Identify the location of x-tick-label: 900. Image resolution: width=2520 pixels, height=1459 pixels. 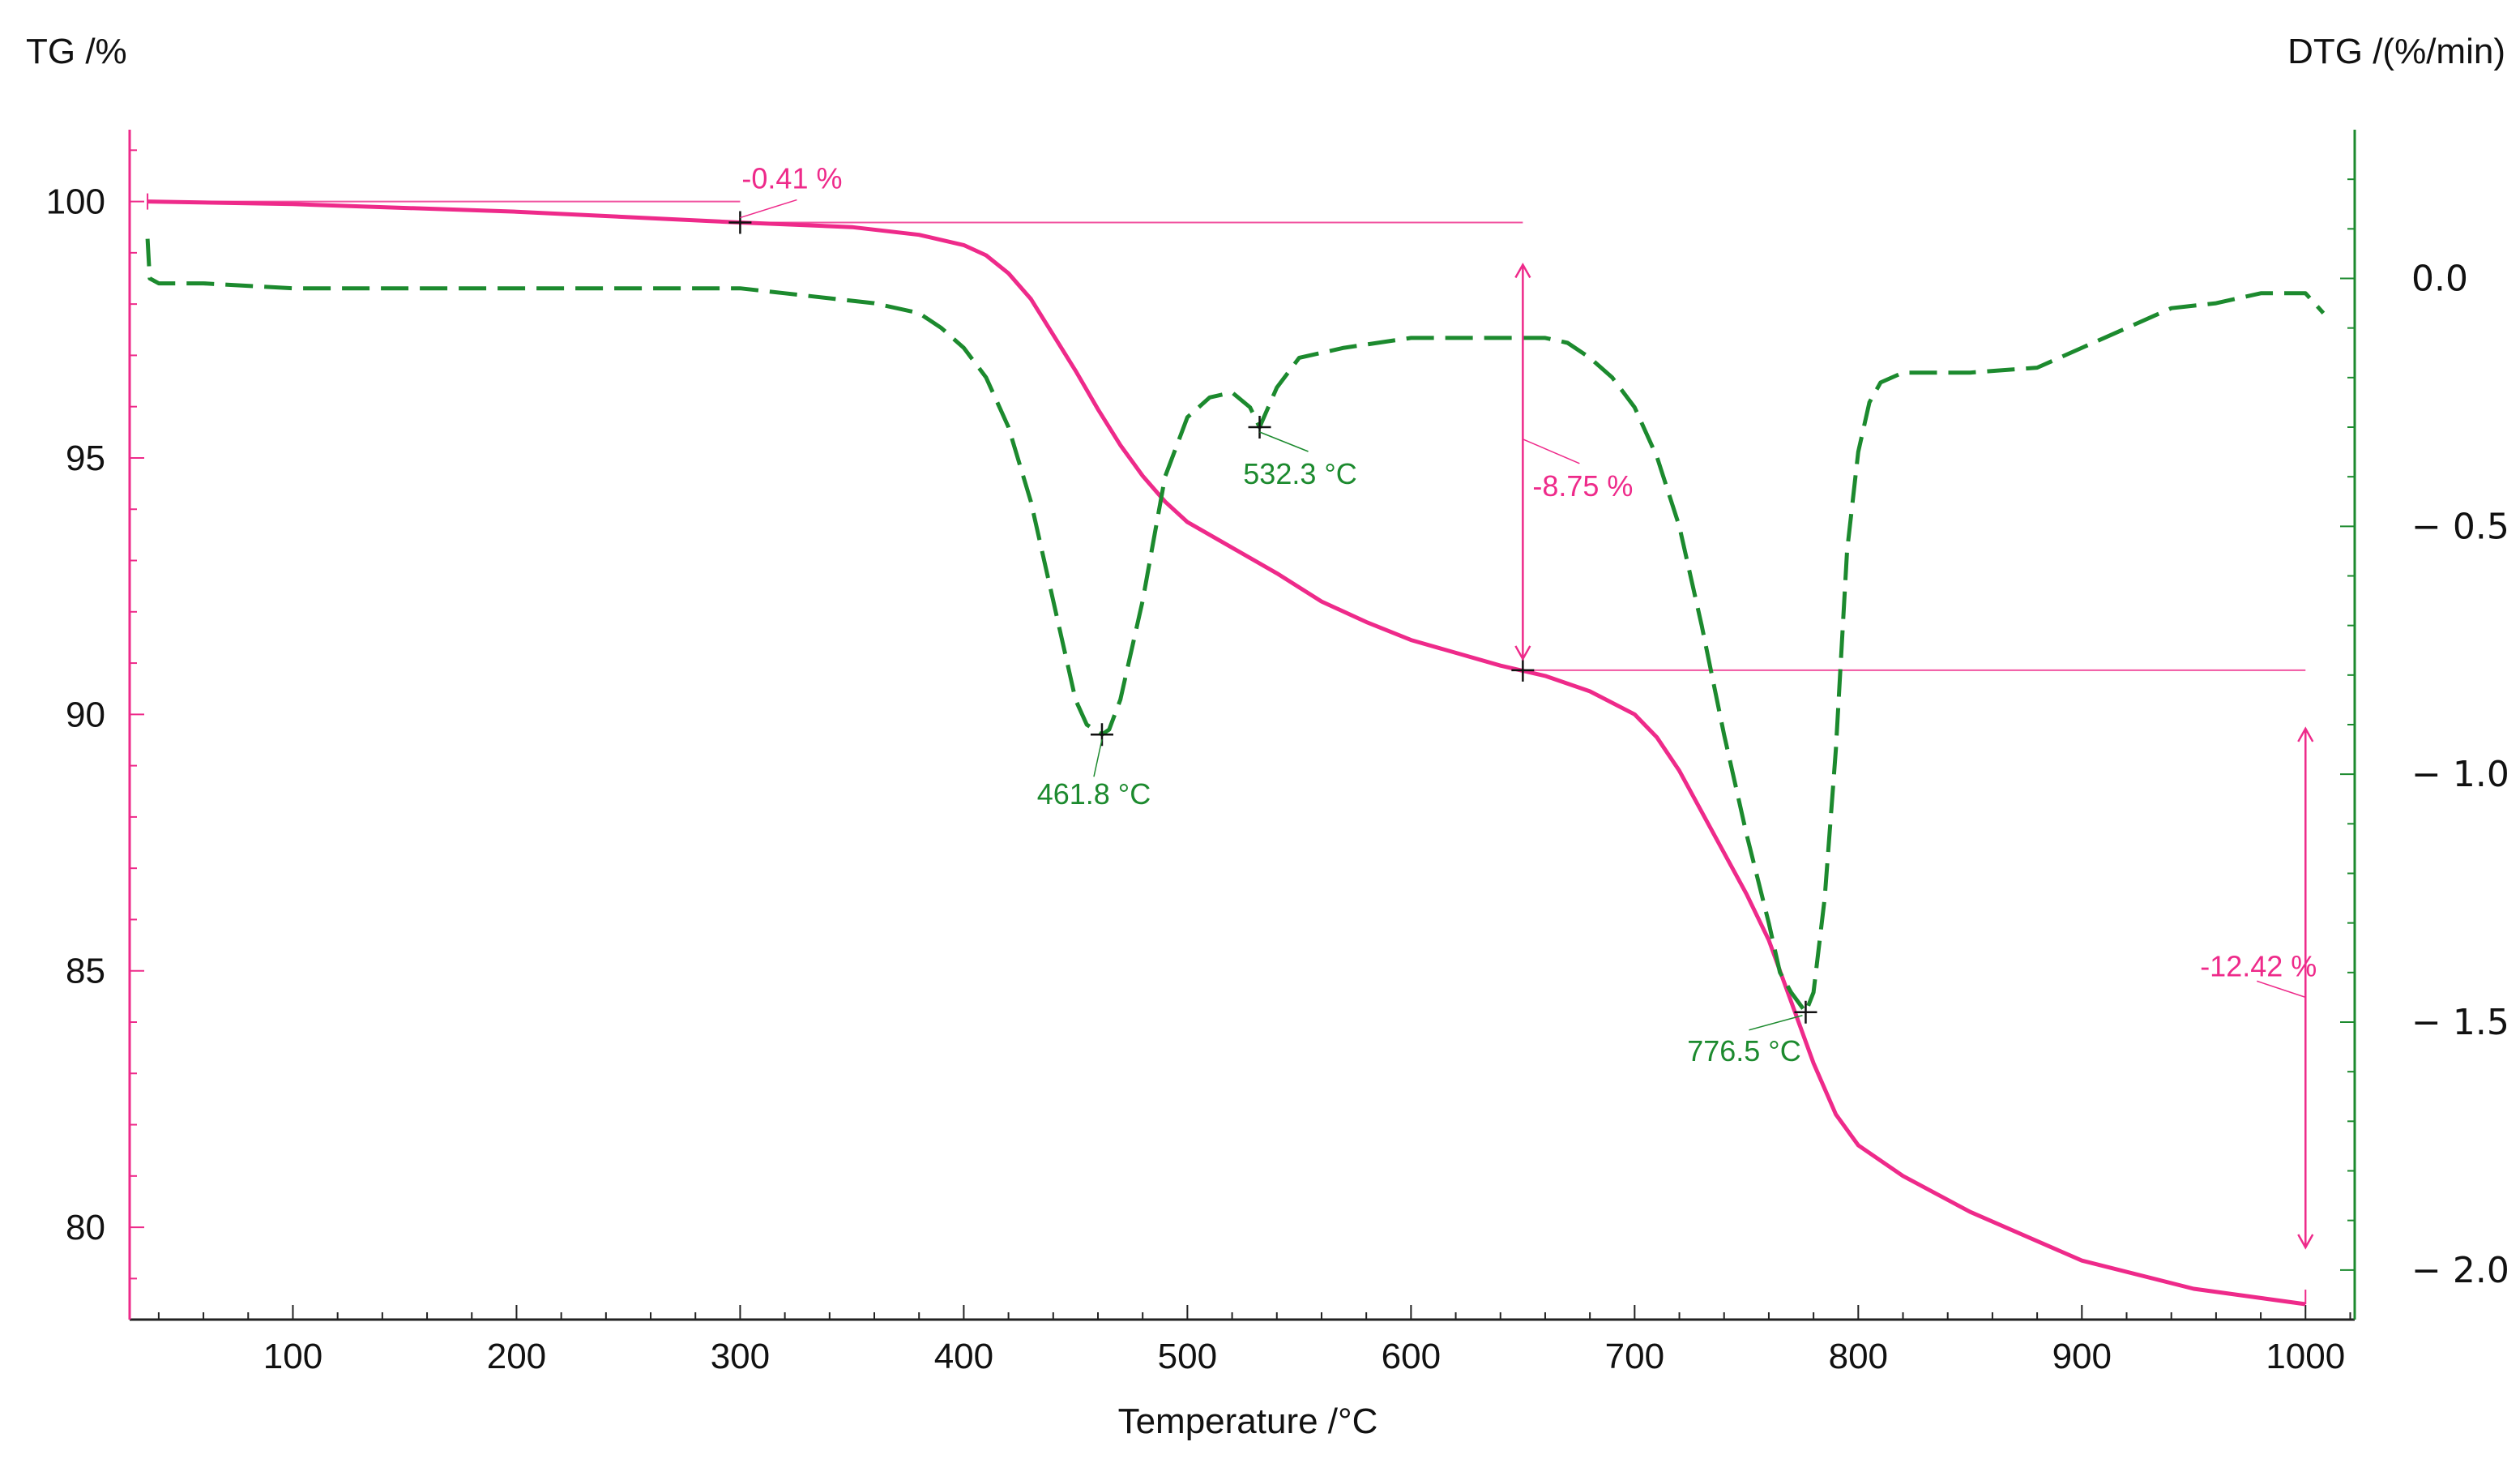
(2082, 1357).